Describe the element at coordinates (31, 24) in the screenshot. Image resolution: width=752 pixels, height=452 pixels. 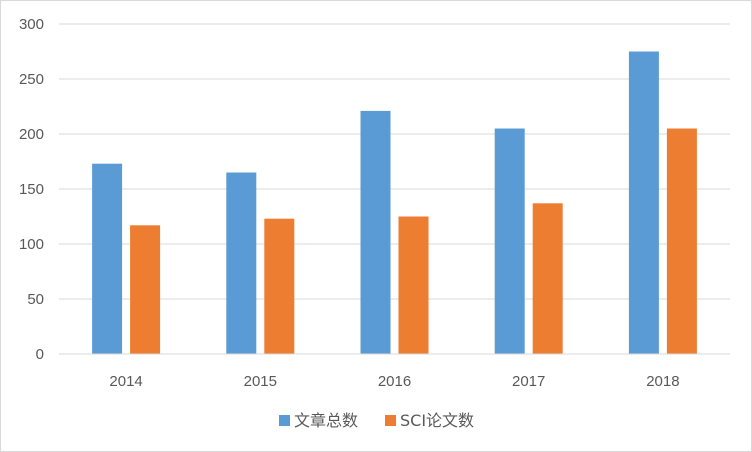
I see `y-tick-label: 300` at that location.